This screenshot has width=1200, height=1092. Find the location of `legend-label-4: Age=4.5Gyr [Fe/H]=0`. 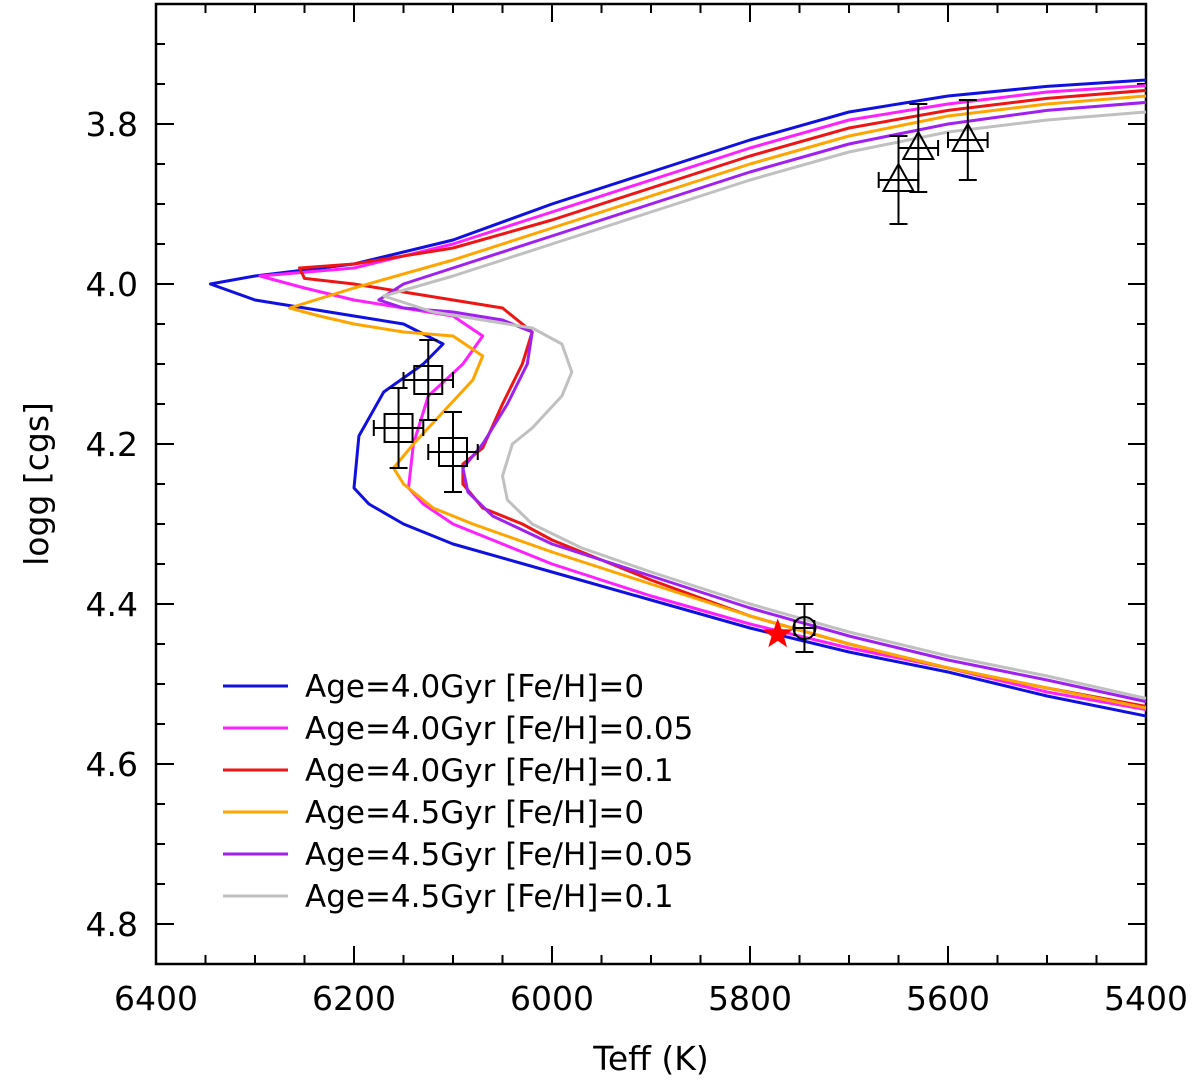

legend-label-4: Age=4.5Gyr [Fe/H]=0 is located at coordinates (474, 813).